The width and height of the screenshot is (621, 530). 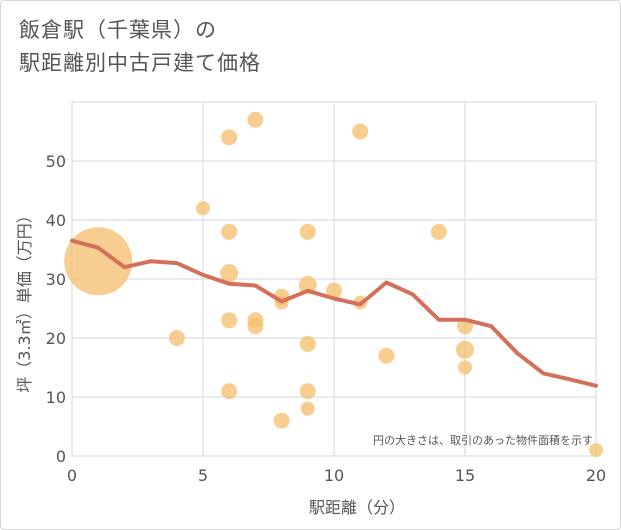 I want to click on size-note: 円の大きさは、取引のあった物件面積を示す, so click(x=483, y=440).